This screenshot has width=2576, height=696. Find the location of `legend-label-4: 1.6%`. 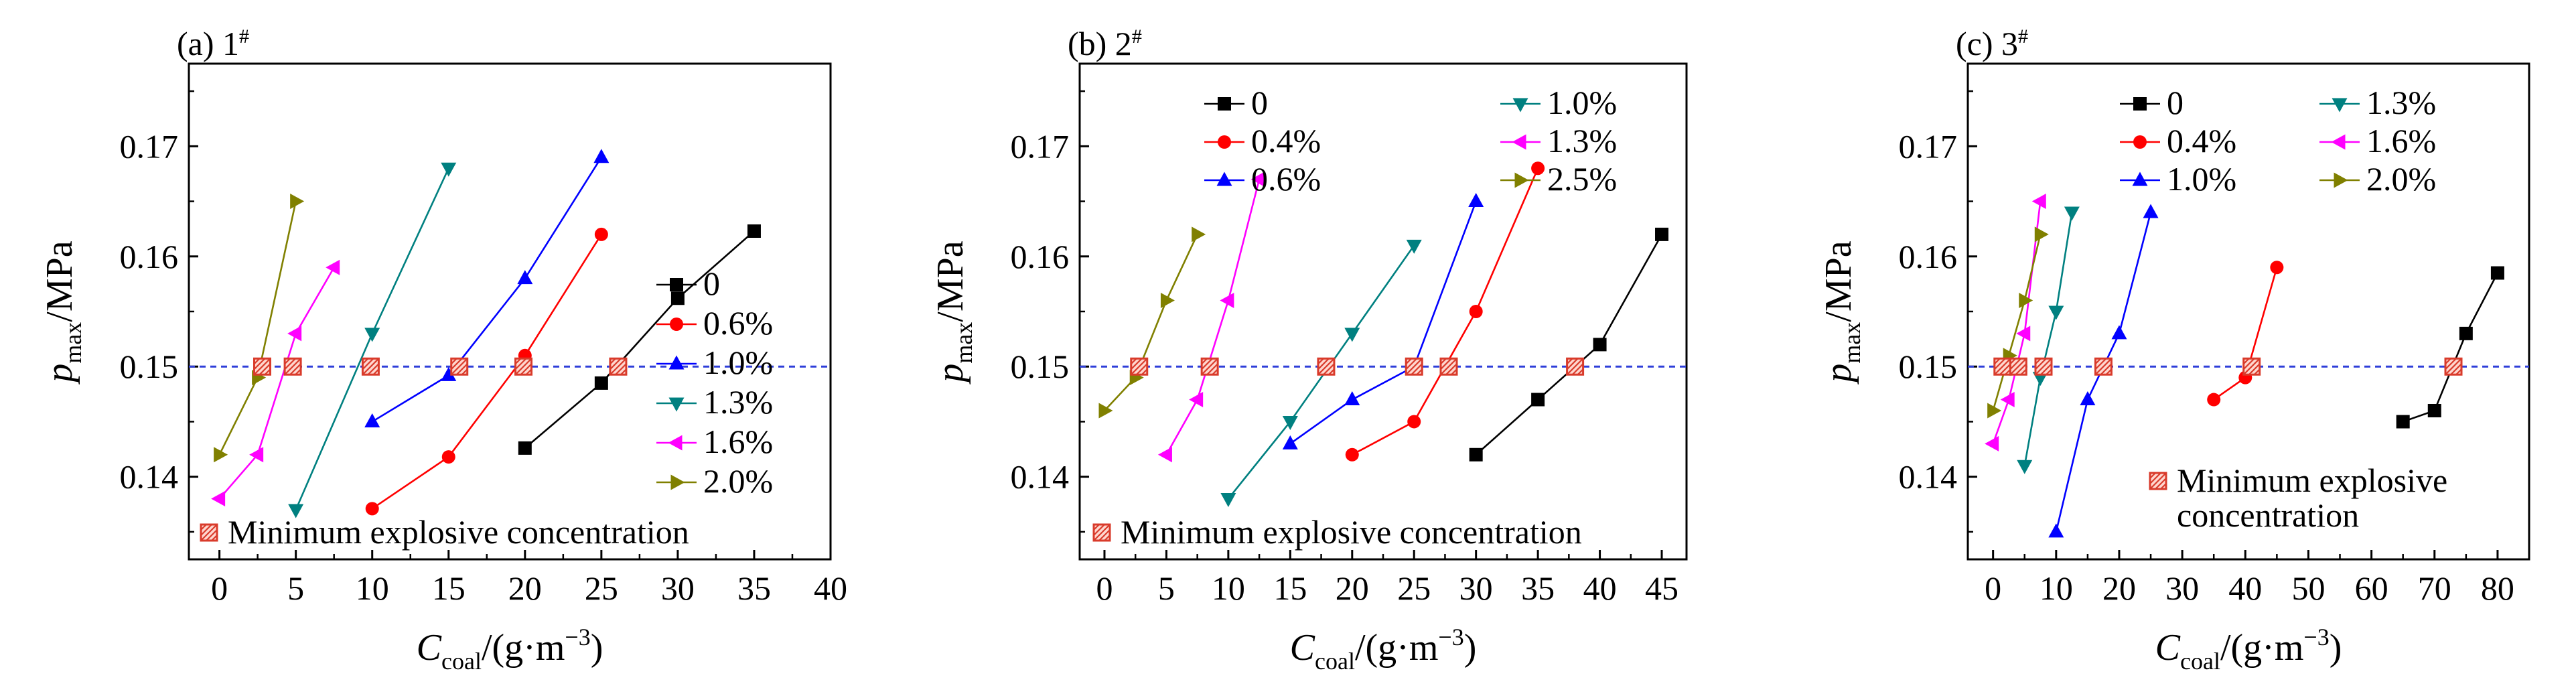

legend-label-4: 1.6% is located at coordinates (2401, 140).